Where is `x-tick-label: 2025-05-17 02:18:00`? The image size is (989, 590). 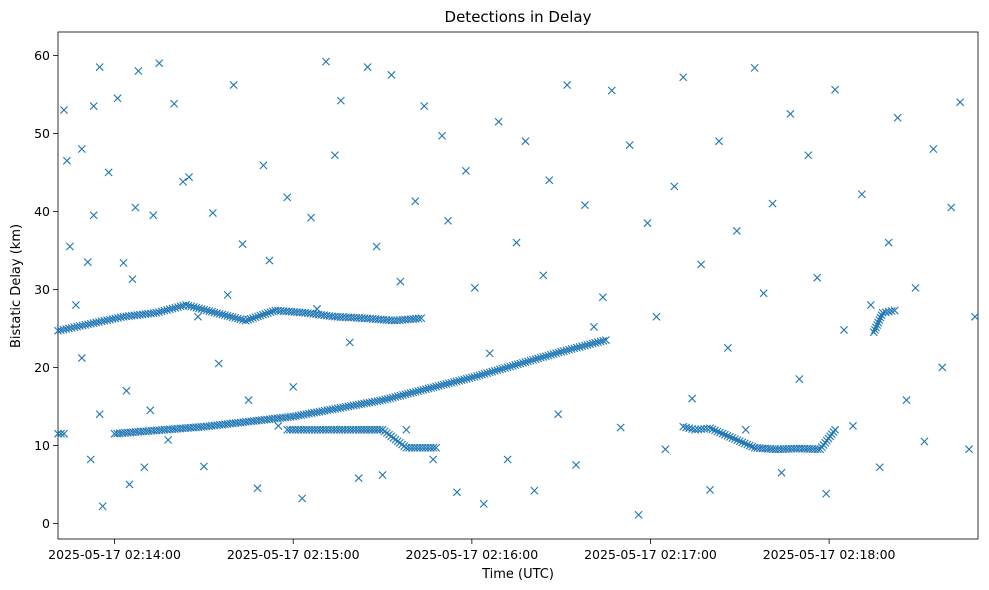 x-tick-label: 2025-05-17 02:18:00 is located at coordinates (829, 554).